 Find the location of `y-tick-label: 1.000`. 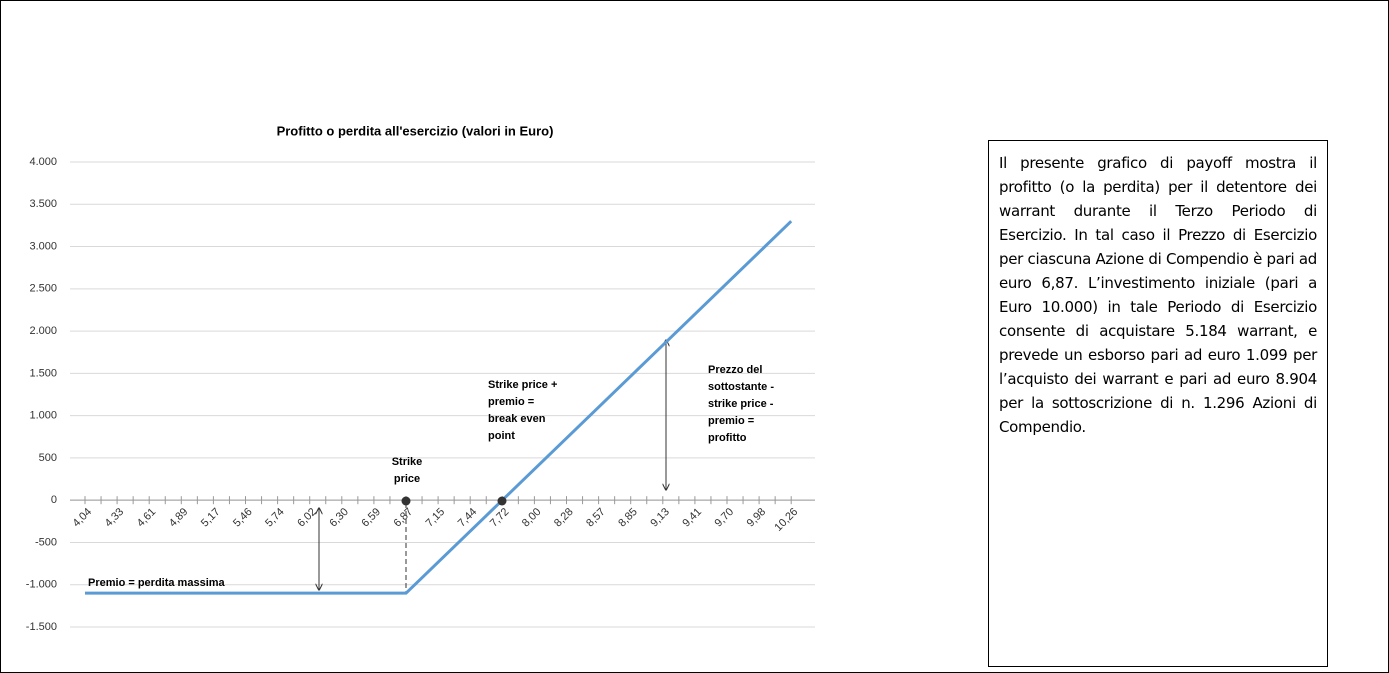

y-tick-label: 1.000 is located at coordinates (43, 416).